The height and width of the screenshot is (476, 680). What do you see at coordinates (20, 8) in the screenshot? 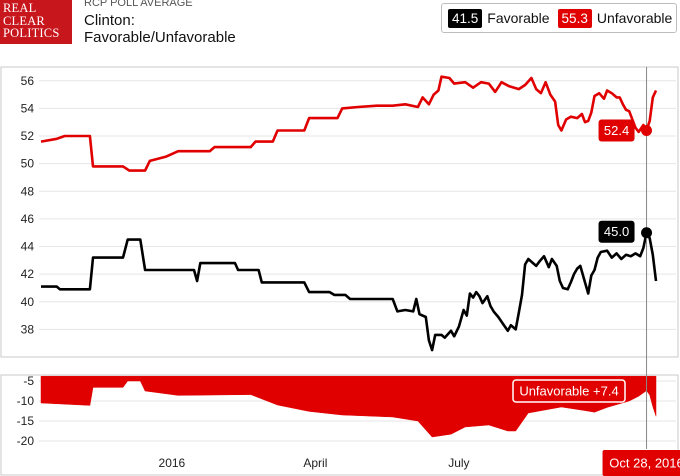
I see `logo-line-1: REAL` at bounding box center [20, 8].